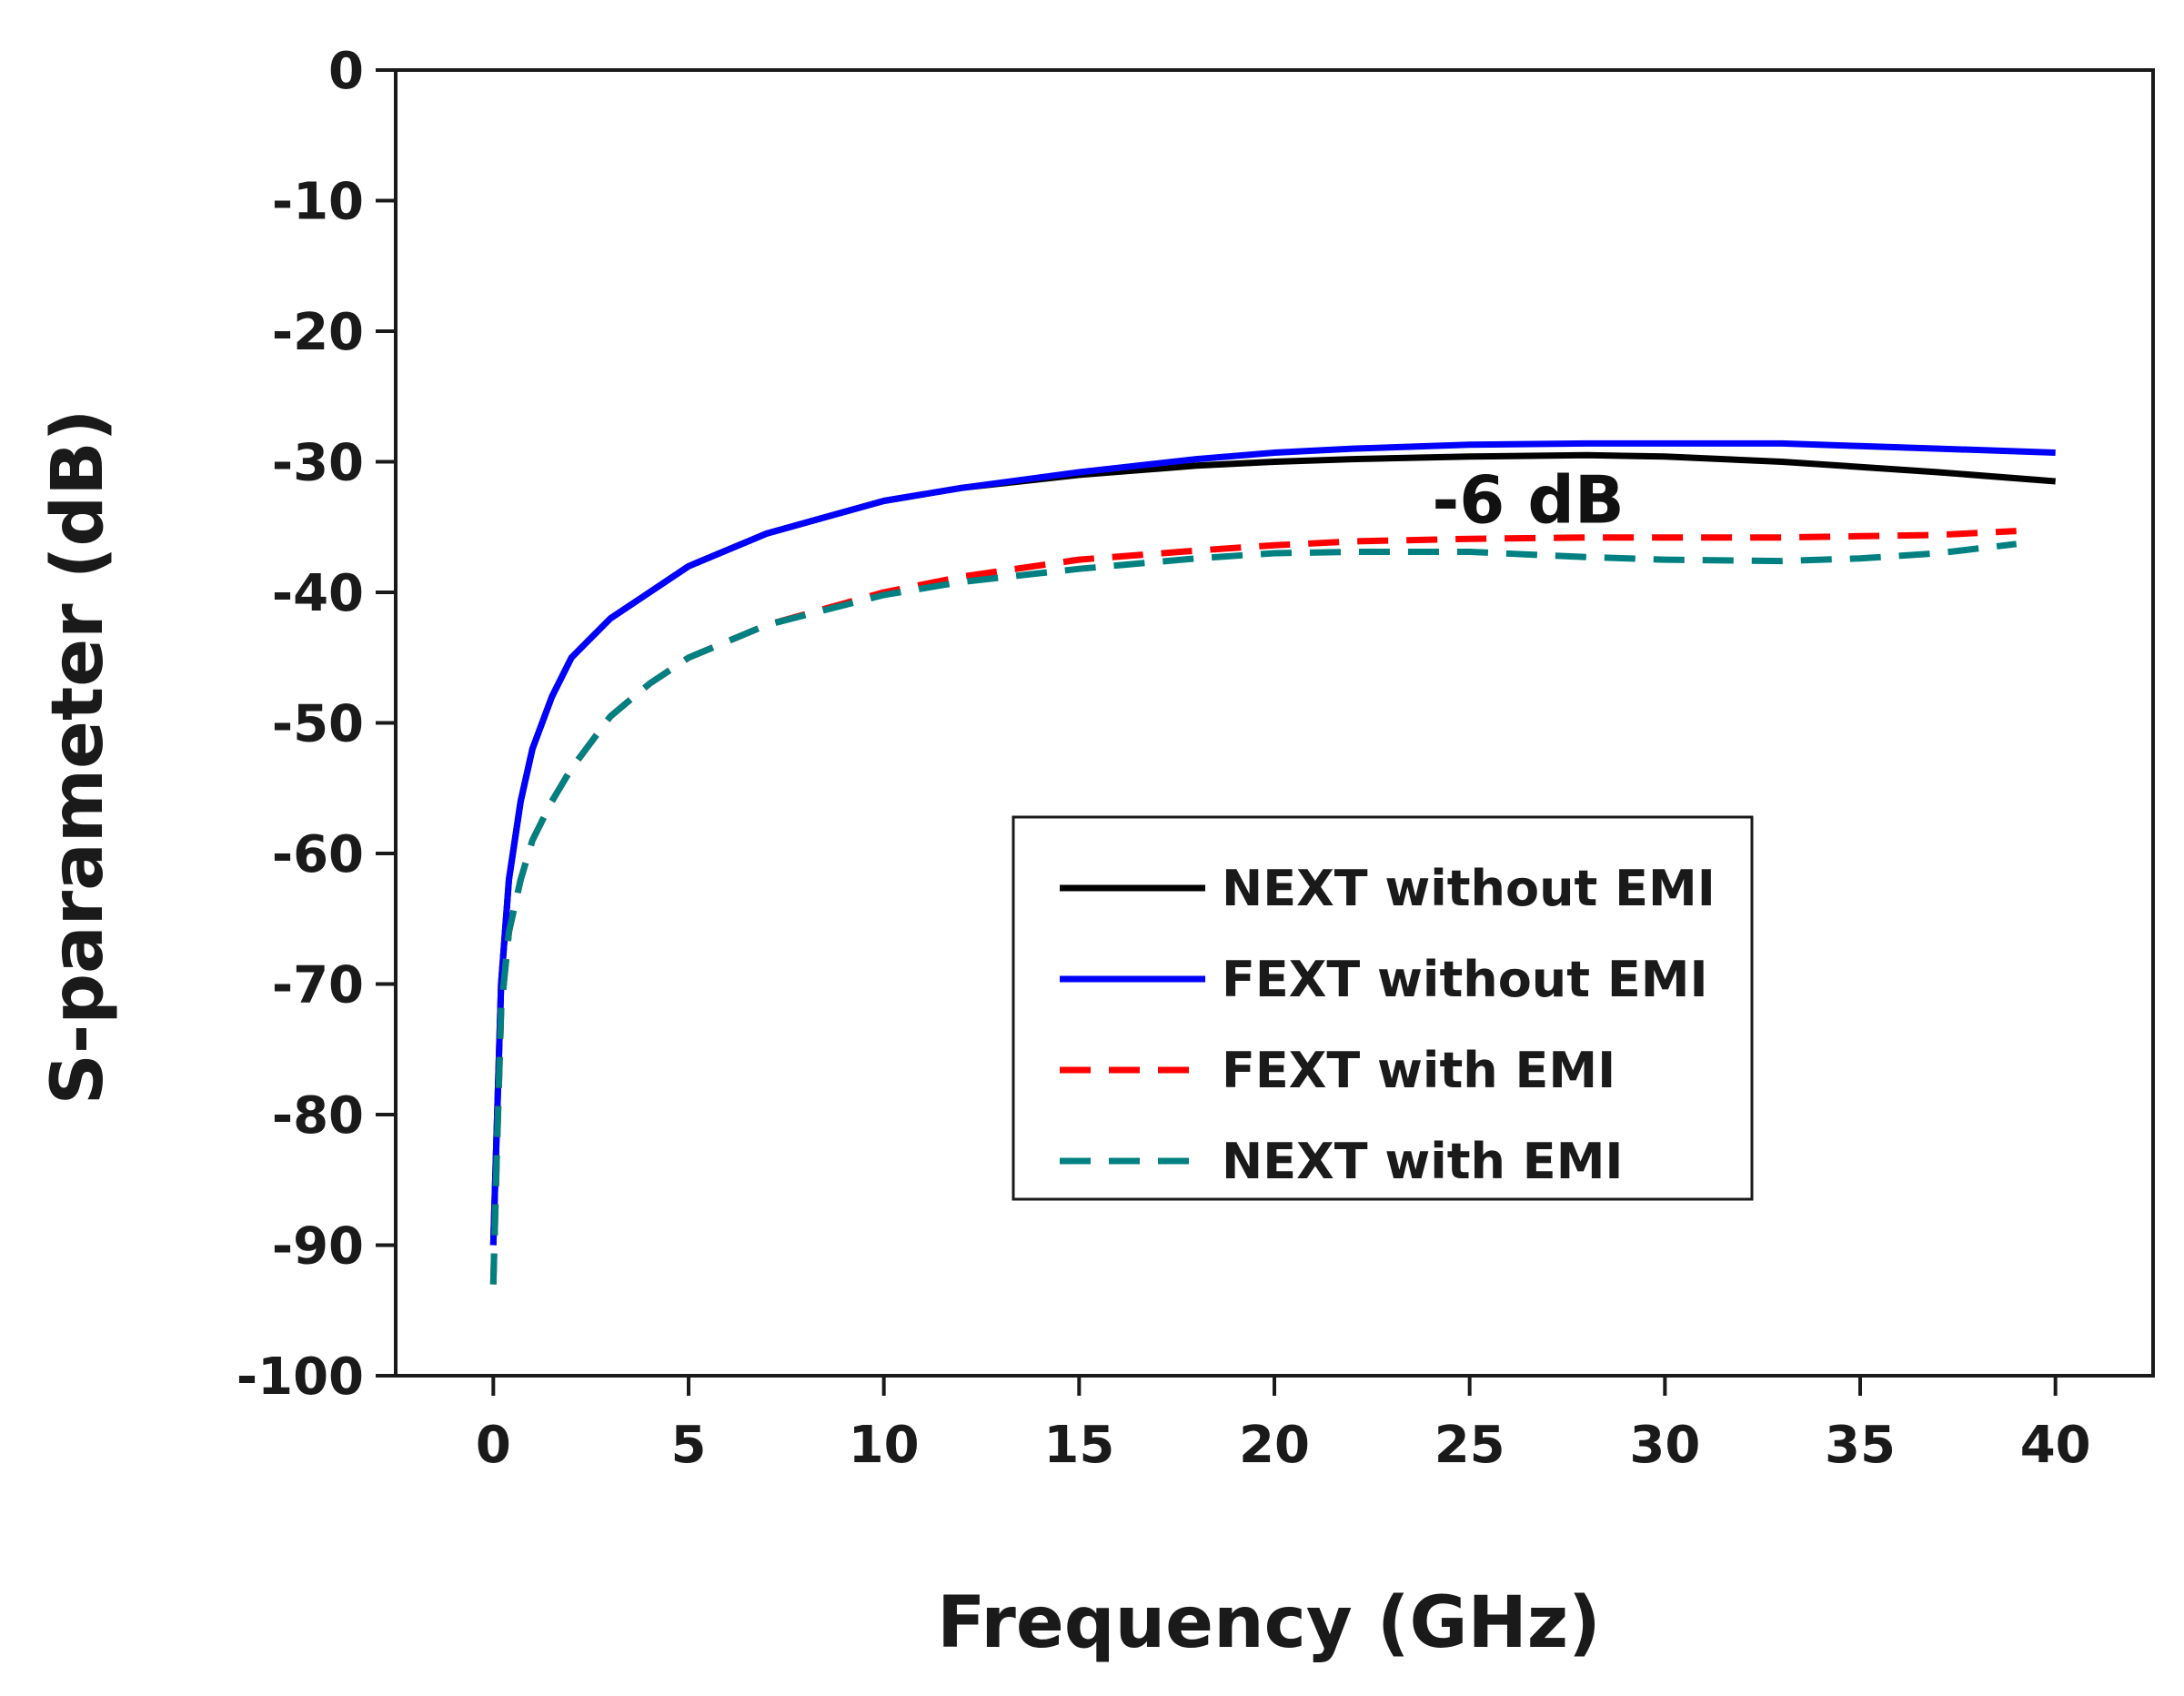 Image resolution: width=2184 pixels, height=1696 pixels. I want to click on x-axis-ticks: 0 5 10 15 20 25 30 35 40, so click(1283, 1425).